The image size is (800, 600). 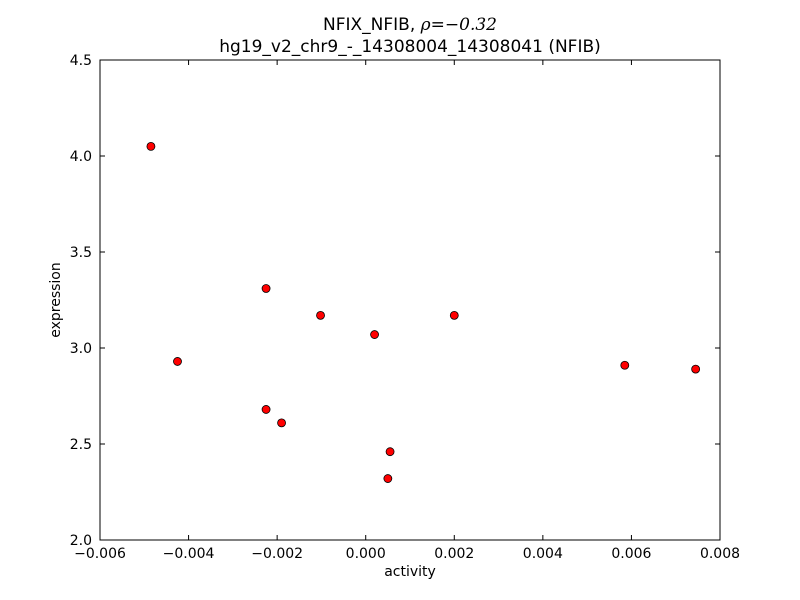 What do you see at coordinates (366, 554) in the screenshot?
I see `x-tick-label: 0.000` at bounding box center [366, 554].